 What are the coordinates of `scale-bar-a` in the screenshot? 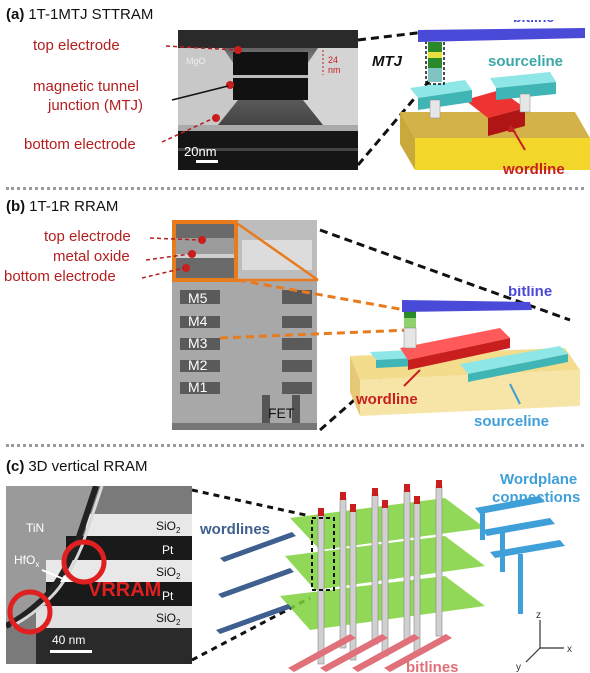 It's located at (207, 161).